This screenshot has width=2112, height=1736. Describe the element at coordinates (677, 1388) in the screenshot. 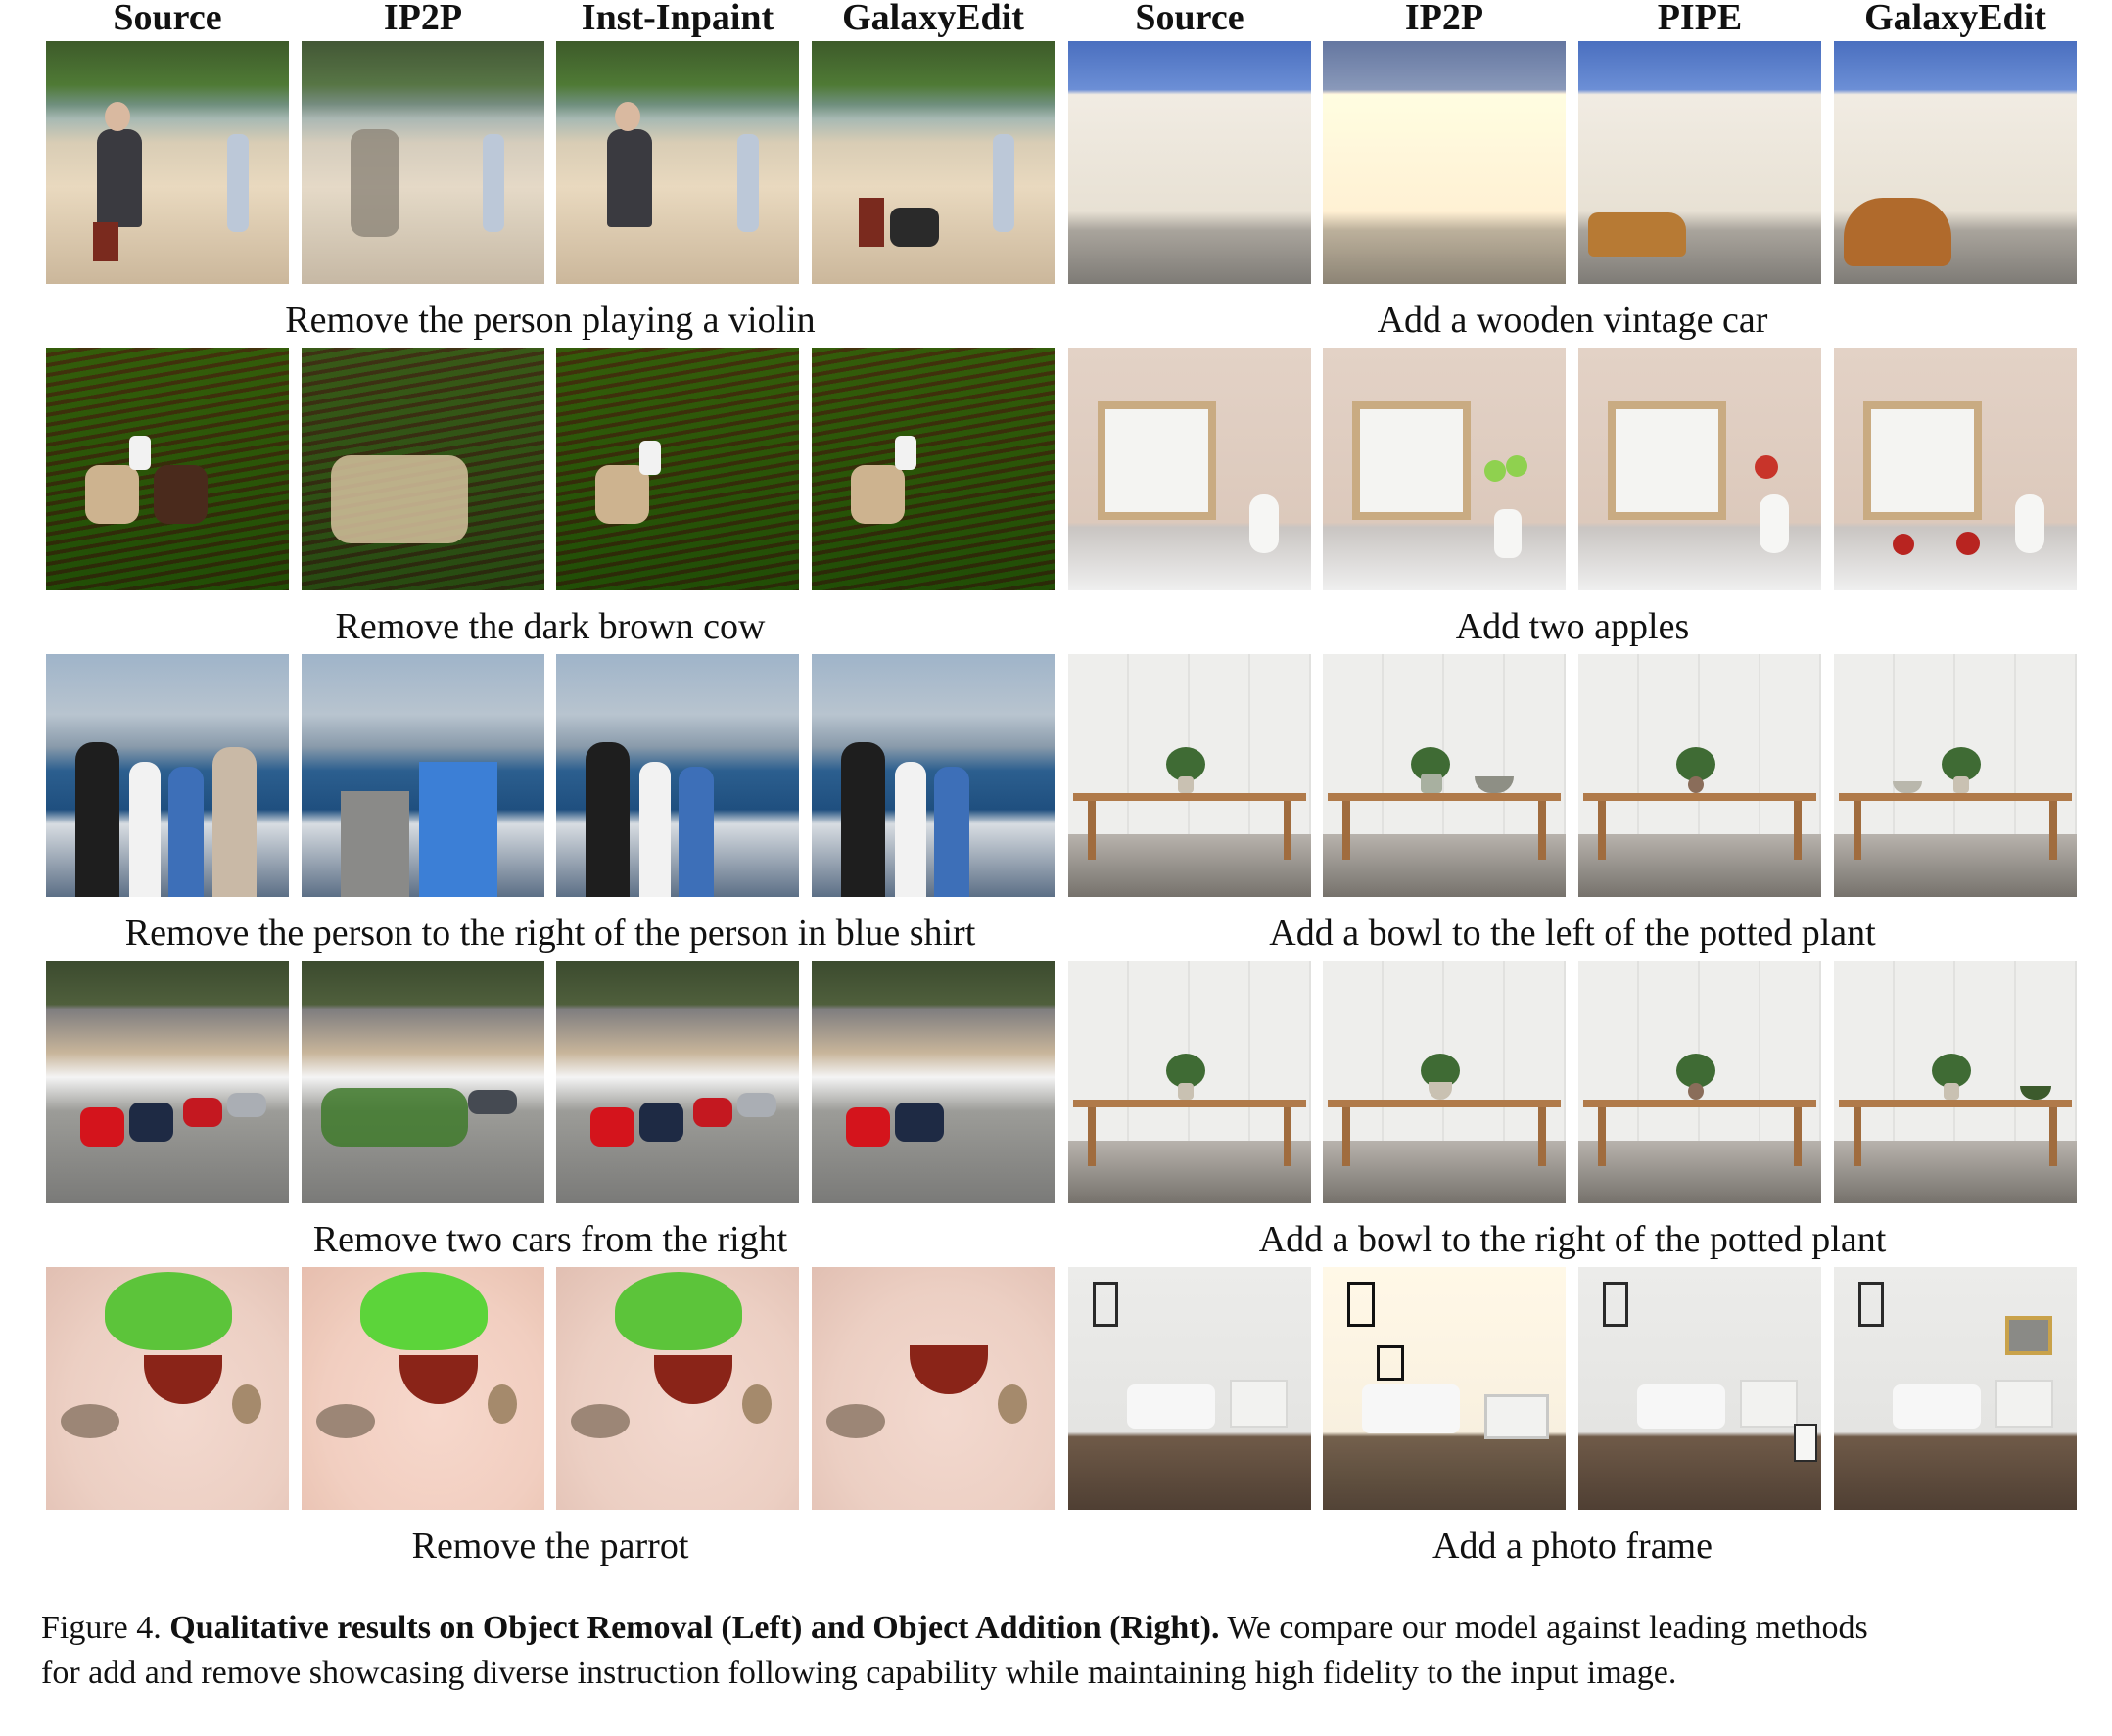

I see `row5-inst-inpaint-parrot-image` at that location.